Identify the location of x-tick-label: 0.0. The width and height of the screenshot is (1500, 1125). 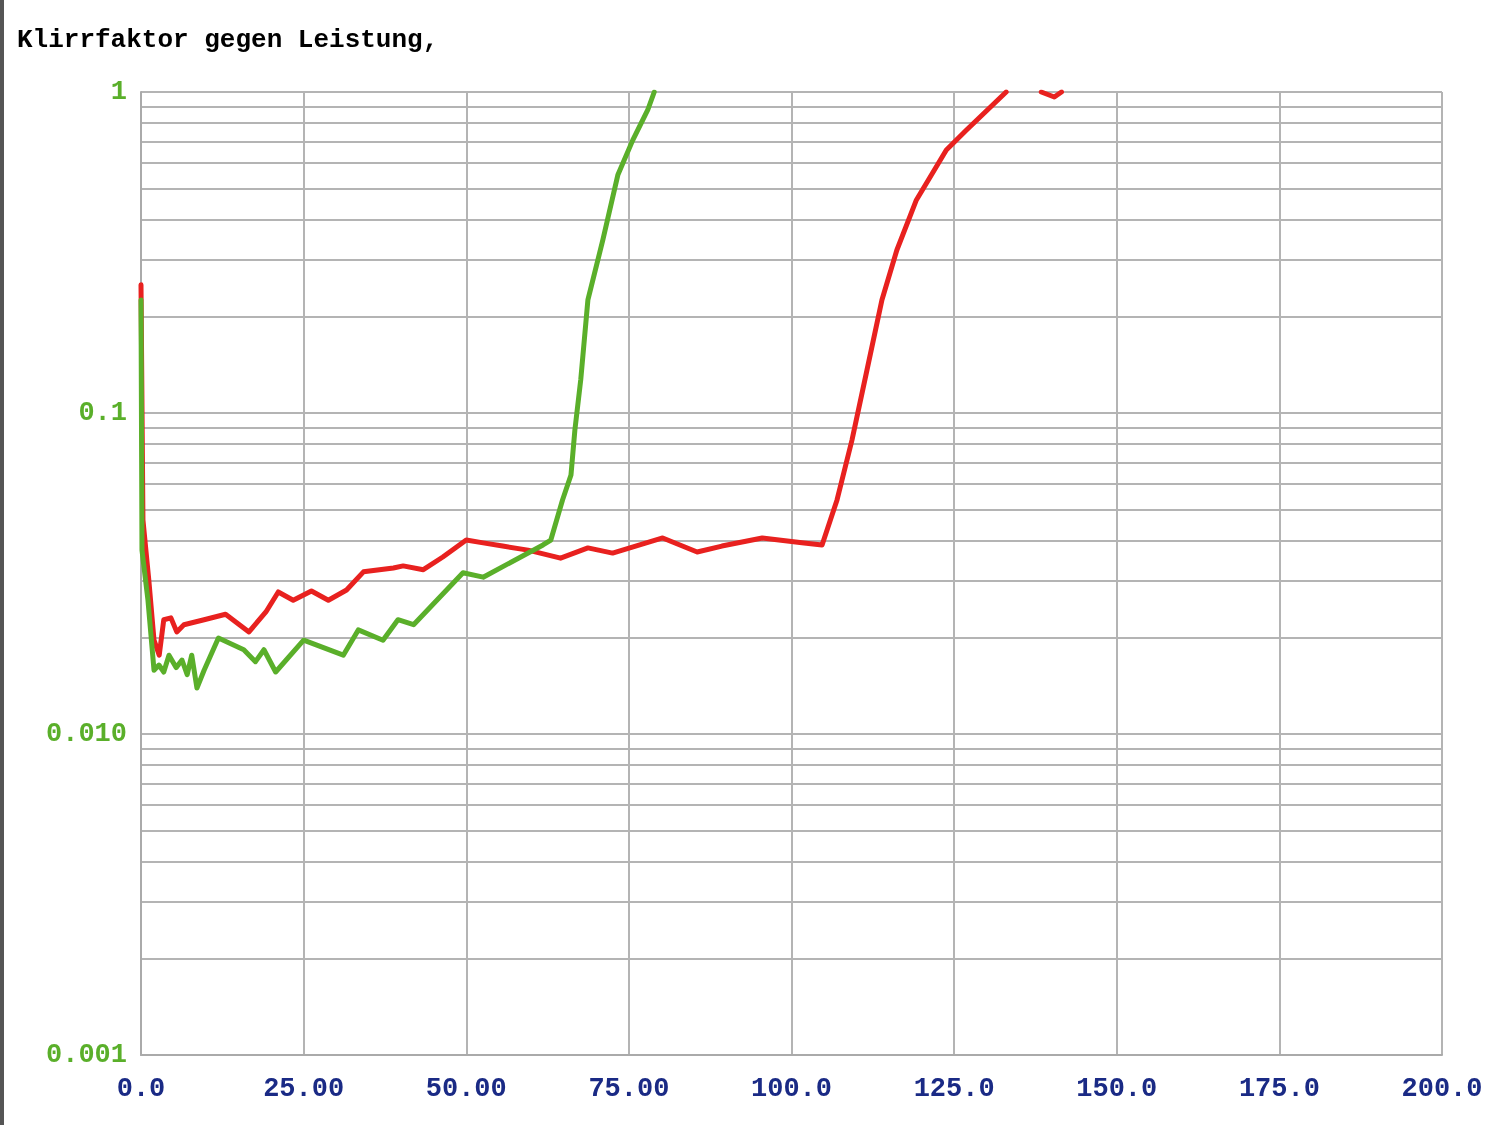
(141, 1088).